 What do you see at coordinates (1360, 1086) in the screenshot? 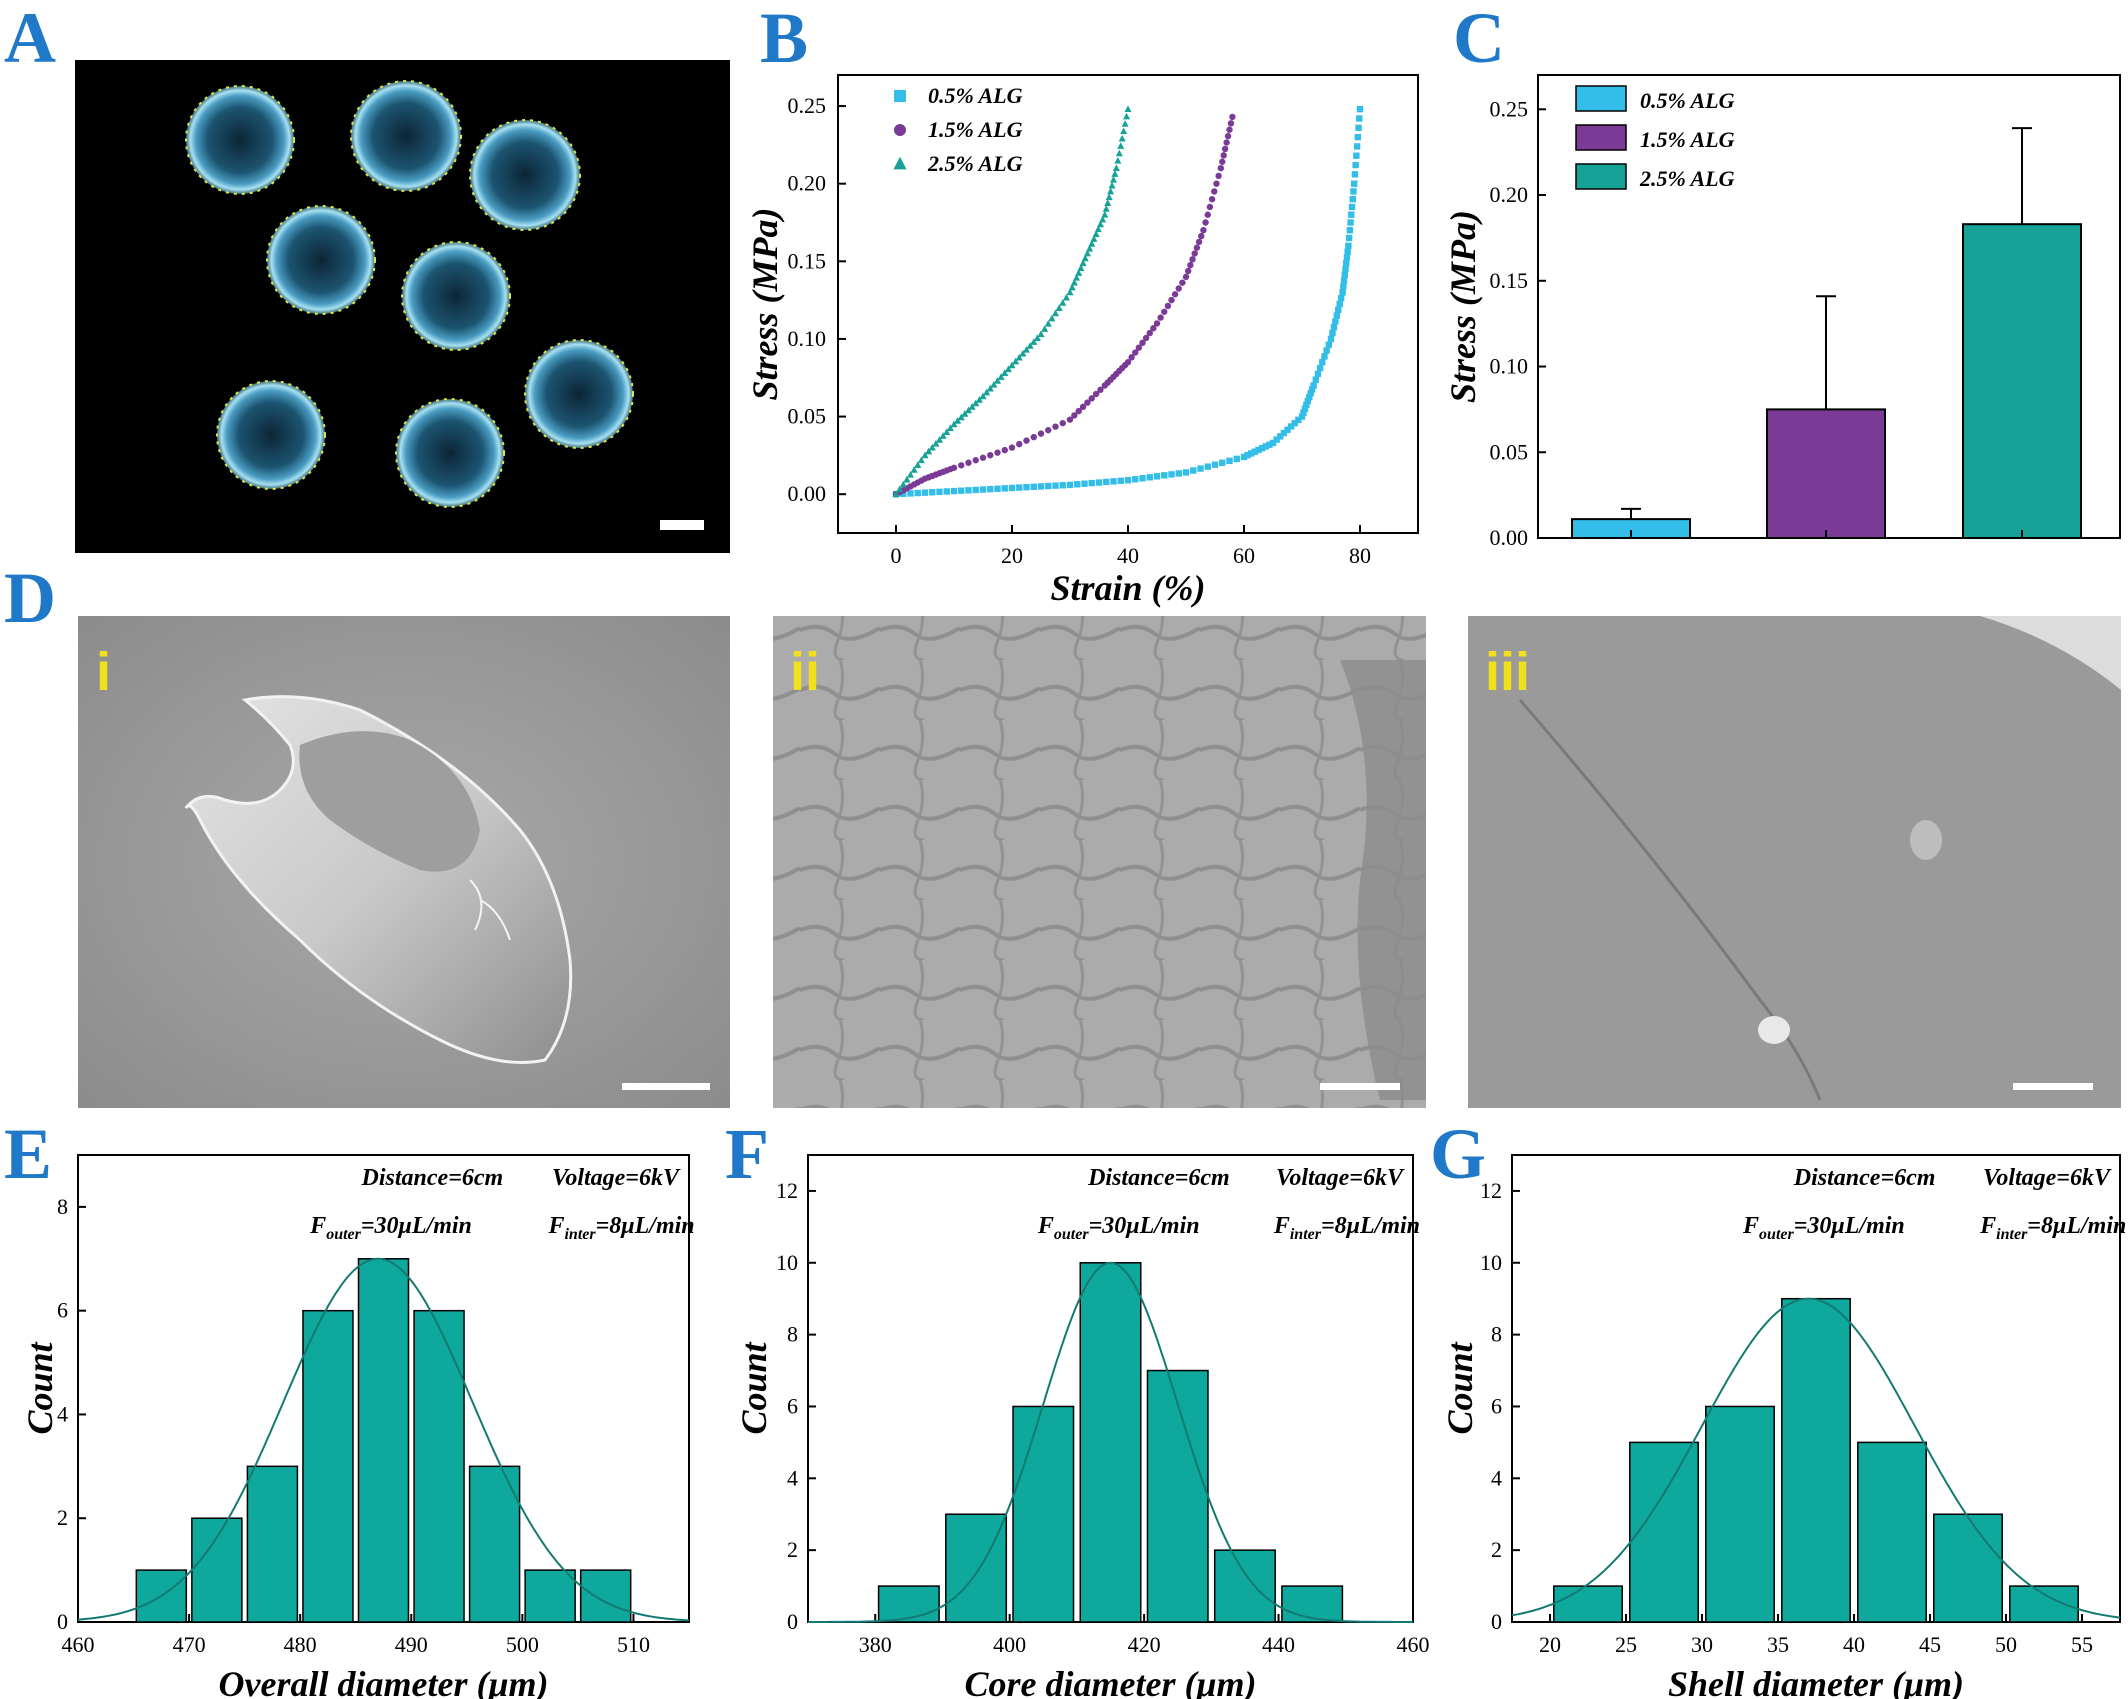
I see `scale-bar-ii` at bounding box center [1360, 1086].